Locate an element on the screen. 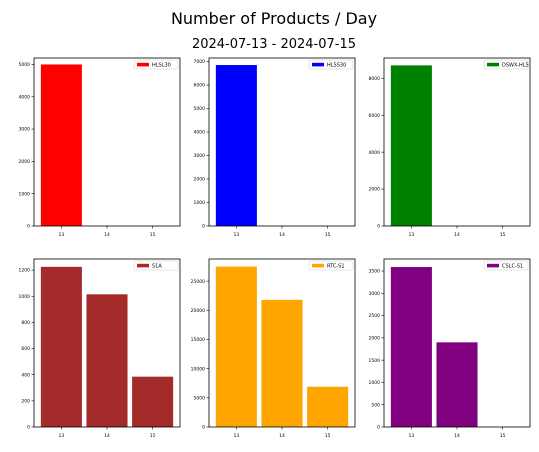 This screenshot has height=452, width=539. y-tick-label: 500 is located at coordinates (375, 405).